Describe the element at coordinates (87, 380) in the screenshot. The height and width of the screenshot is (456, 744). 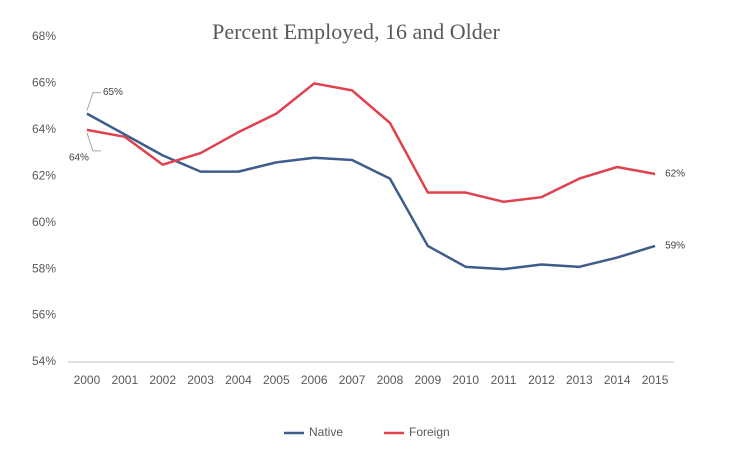
I see `x-tick-label: 2000` at that location.